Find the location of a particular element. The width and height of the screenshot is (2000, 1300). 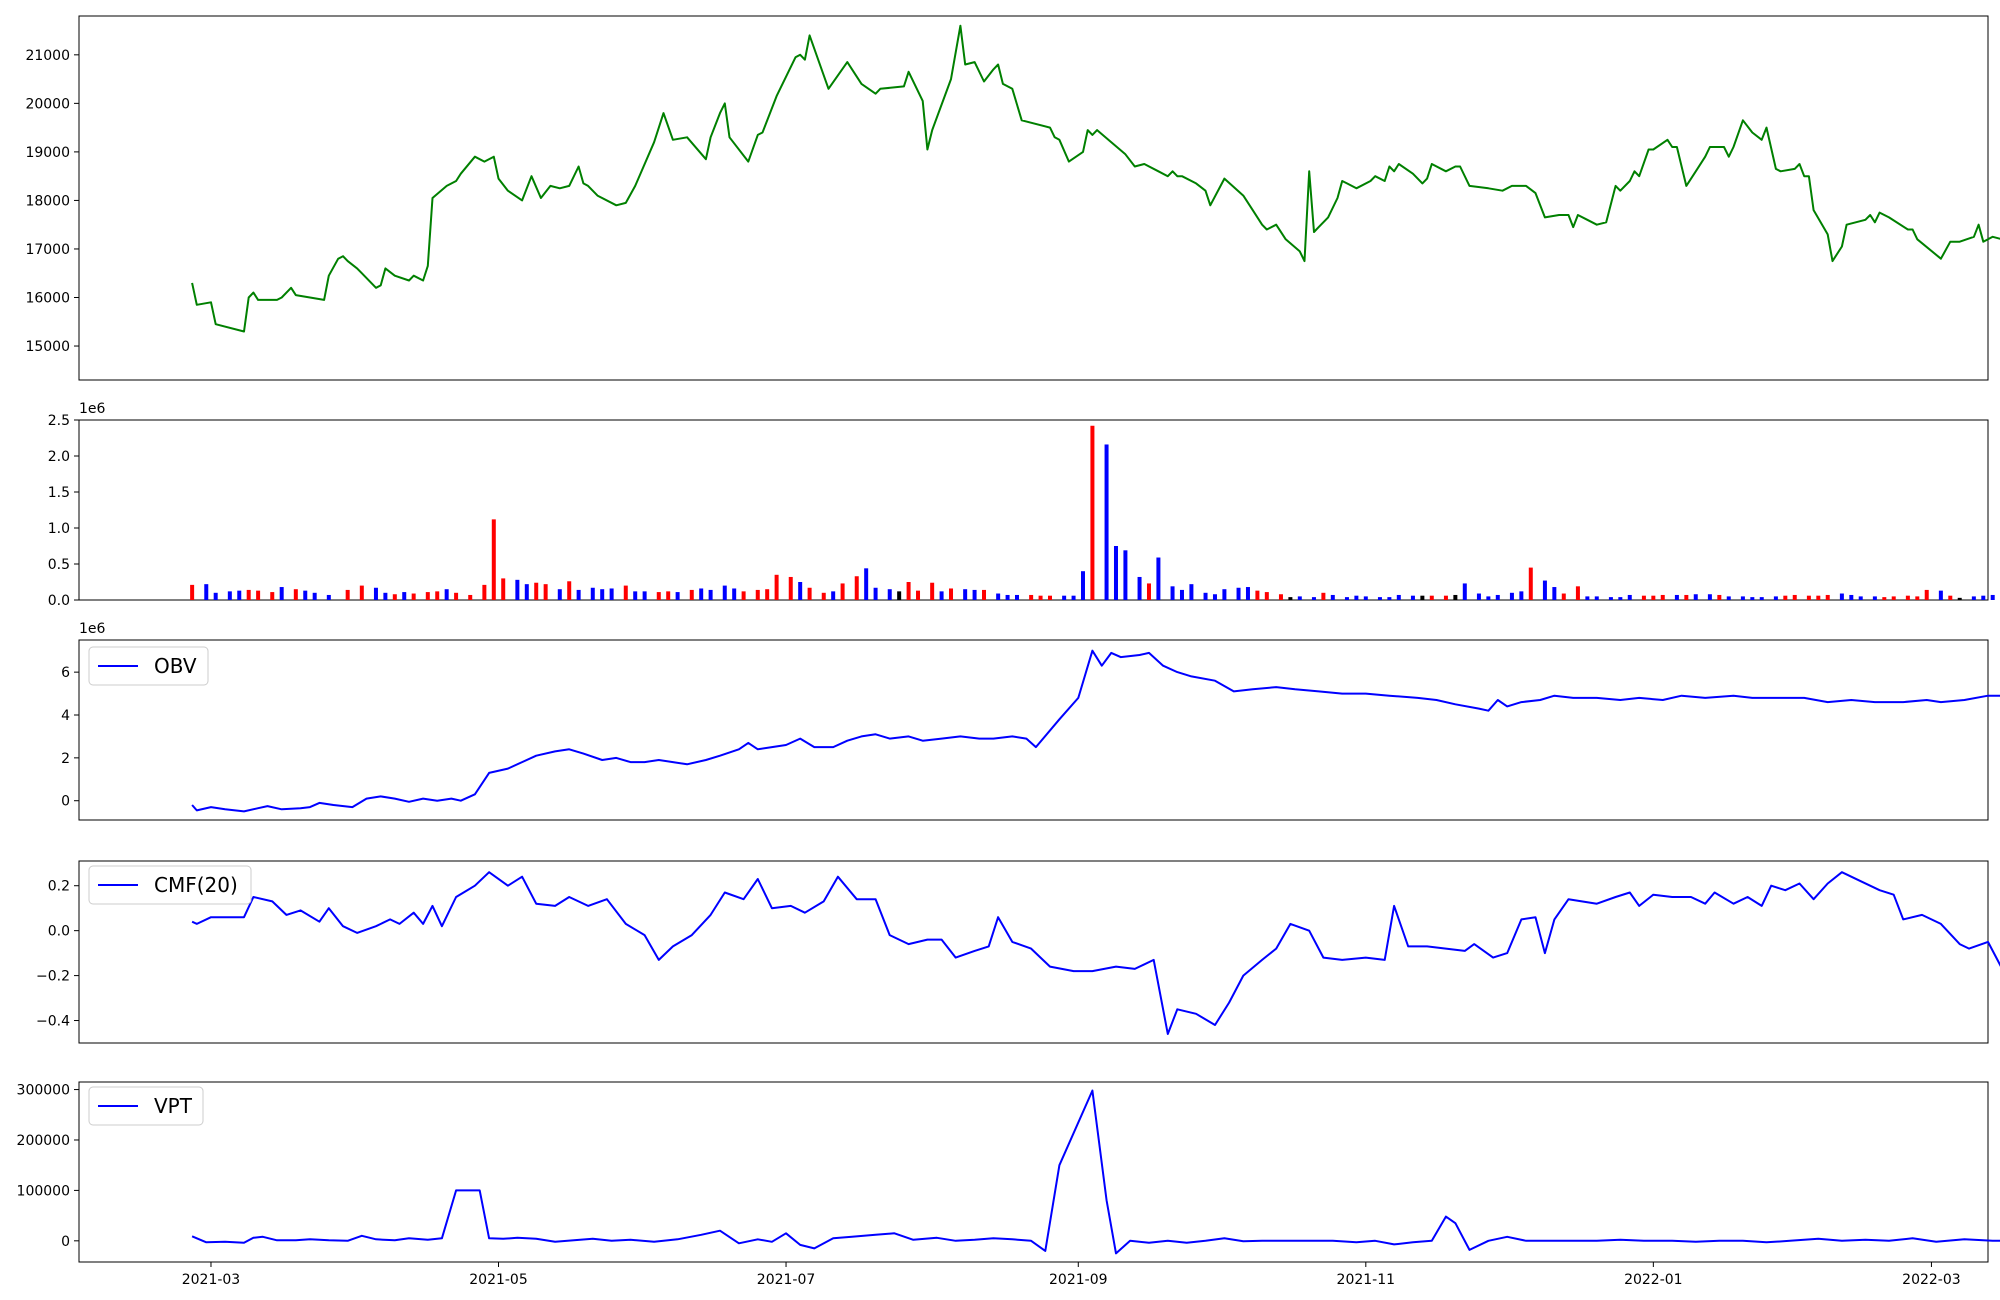

obv-legend-box is located at coordinates (148, 666).